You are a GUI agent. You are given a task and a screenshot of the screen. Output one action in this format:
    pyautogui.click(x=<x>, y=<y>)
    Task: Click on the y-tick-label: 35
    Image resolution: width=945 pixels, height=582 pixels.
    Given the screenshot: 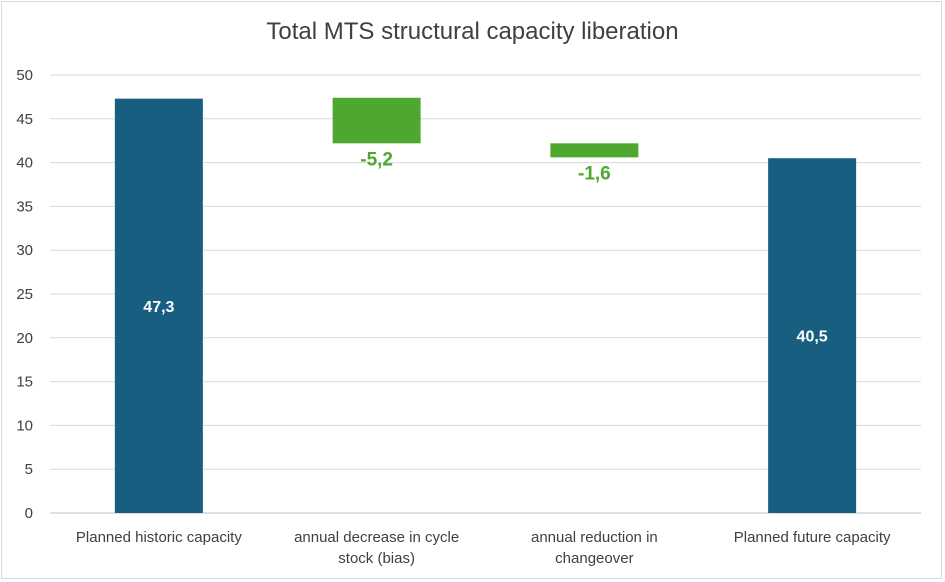 What is the action you would take?
    pyautogui.click(x=24, y=206)
    